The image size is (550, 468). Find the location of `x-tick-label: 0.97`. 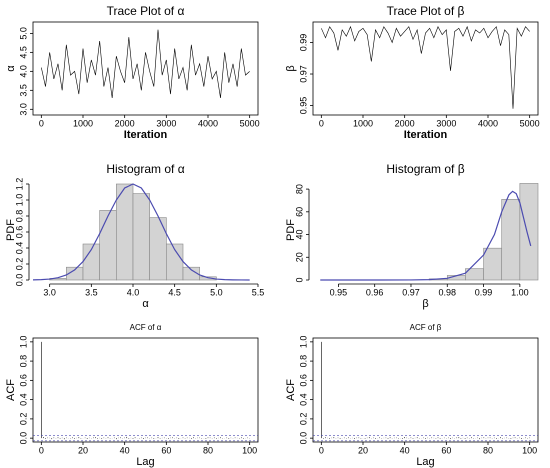

x-tick-label: 0.97 is located at coordinates (411, 292).